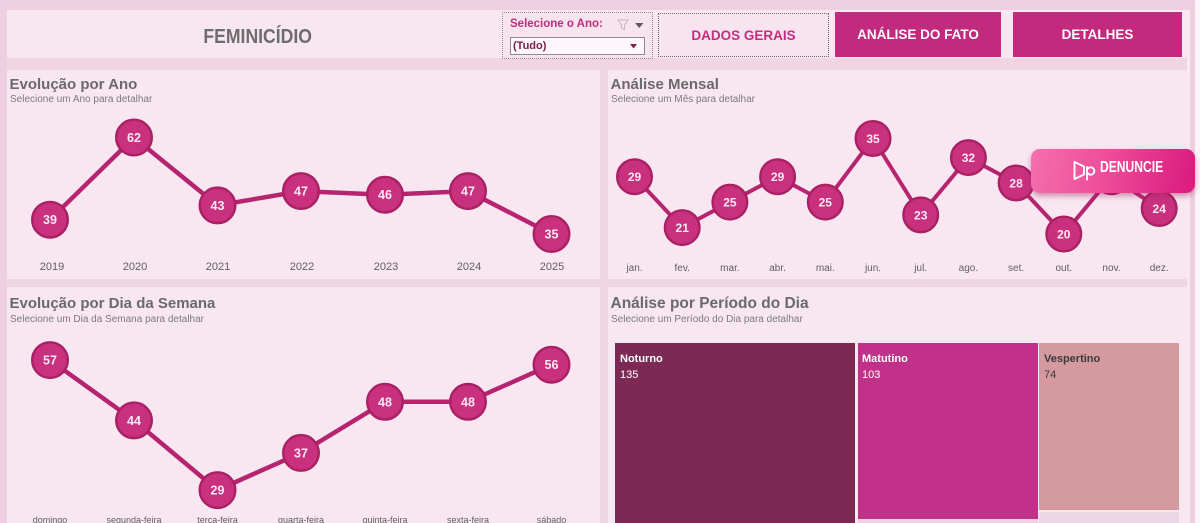 This screenshot has height=523, width=1200. What do you see at coordinates (1063, 268) in the screenshot?
I see `svg-text: out.` at bounding box center [1063, 268].